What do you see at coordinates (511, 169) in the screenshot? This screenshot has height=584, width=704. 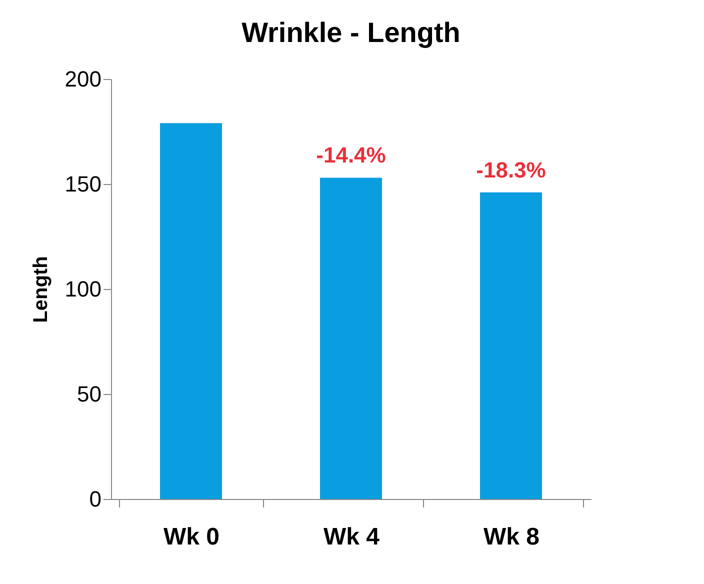 I see `annotation: -18.3%` at bounding box center [511, 169].